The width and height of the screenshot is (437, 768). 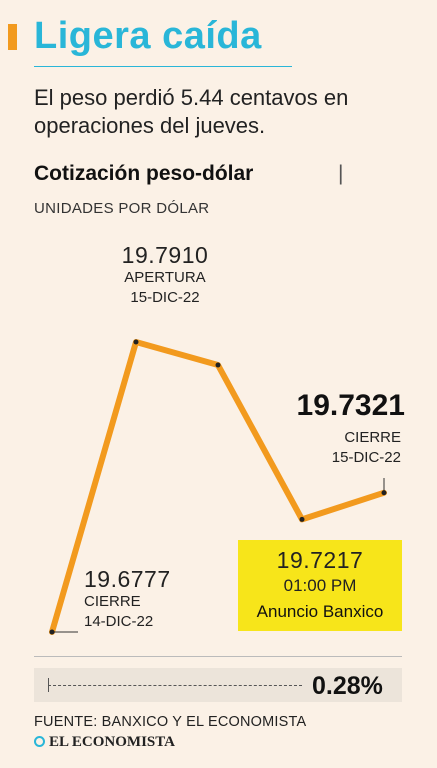 I want to click on label-apertura: APERTURA, so click(x=165, y=277).